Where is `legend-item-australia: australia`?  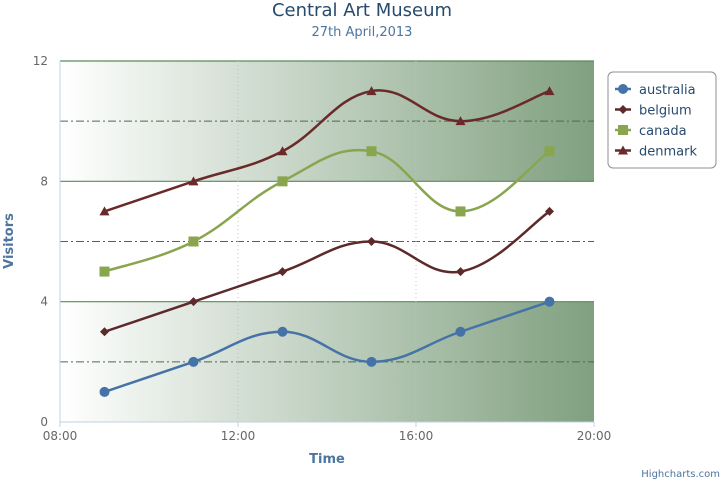
legend-item-australia: australia is located at coordinates (655, 90).